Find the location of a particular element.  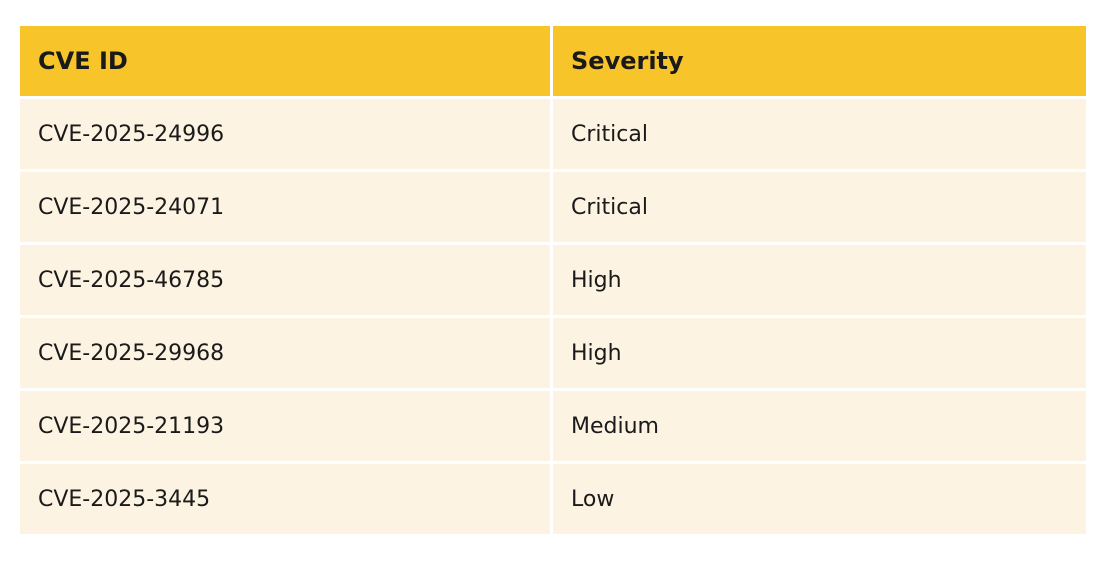

cve-id-cell: CVE-2025-24071 is located at coordinates (285, 207).